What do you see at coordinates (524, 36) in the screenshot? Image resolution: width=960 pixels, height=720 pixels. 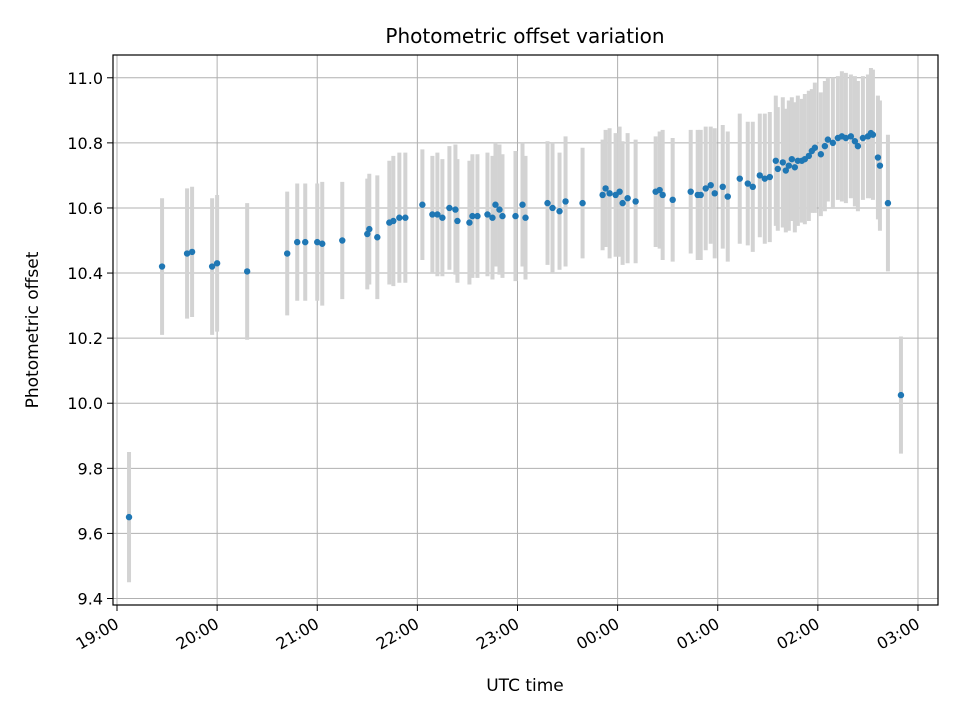 I see `chart-title: Photometric offset variation` at bounding box center [524, 36].